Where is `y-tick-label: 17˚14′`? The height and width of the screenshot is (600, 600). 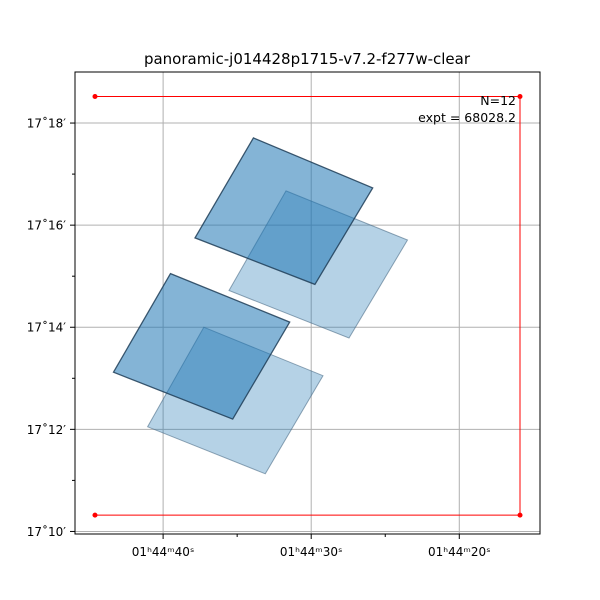 y-tick-label: 17˚14′ is located at coordinates (47, 327).